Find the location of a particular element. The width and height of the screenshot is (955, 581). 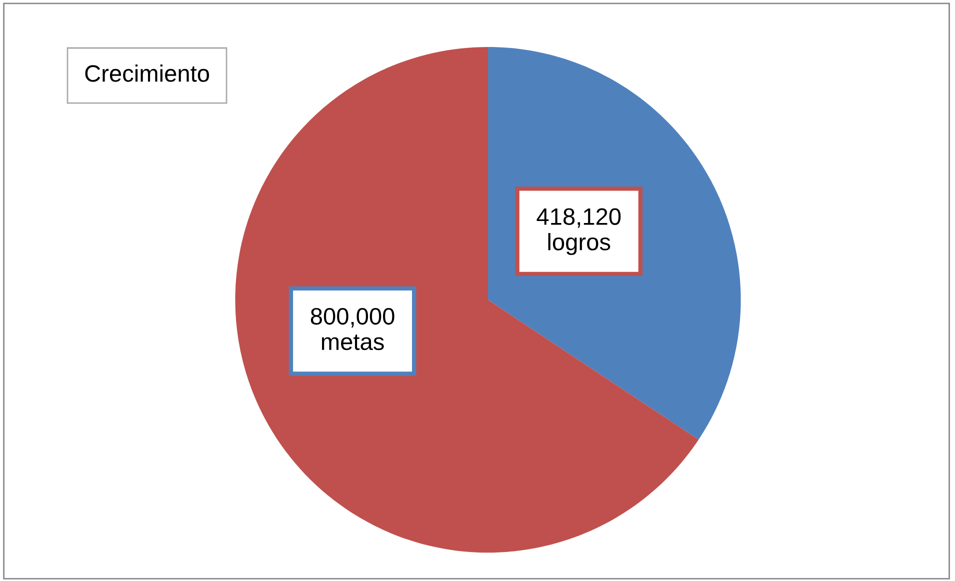

text: Crecimiento is located at coordinates (147, 73).